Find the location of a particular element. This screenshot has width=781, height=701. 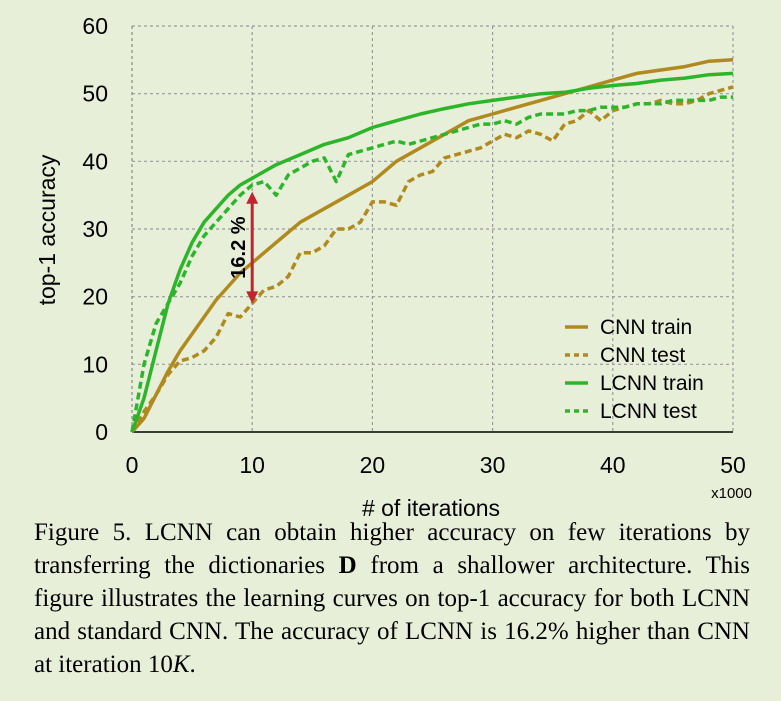

y-tick-30: 30 is located at coordinates (95, 229).